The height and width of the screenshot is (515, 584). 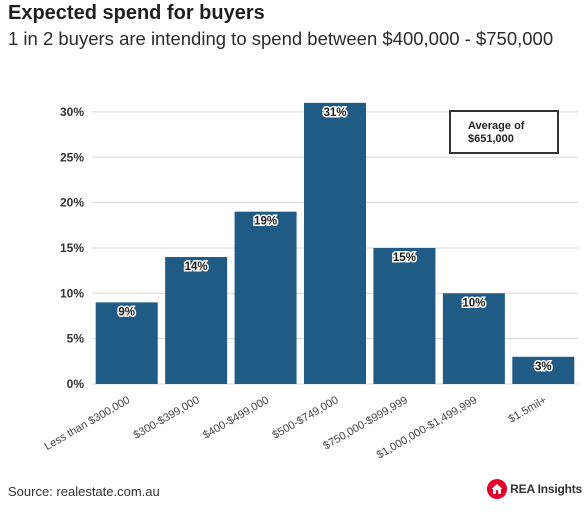 What do you see at coordinates (126, 312) in the screenshot?
I see `data-label: 9%` at bounding box center [126, 312].